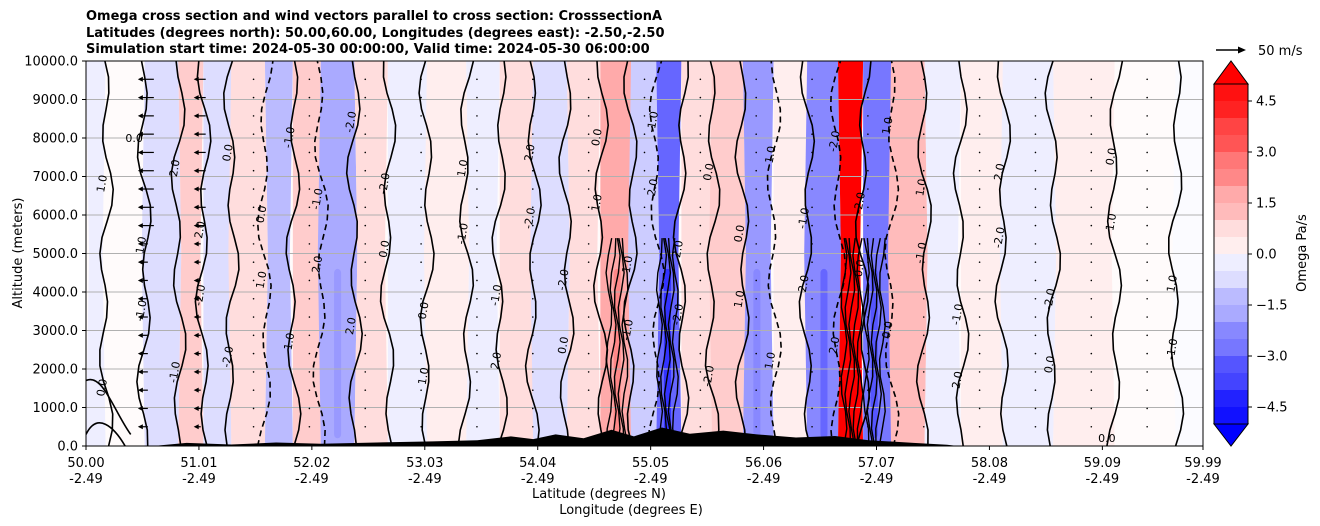 The height and width of the screenshot is (526, 1320). I want to click on y-tick-label: 8000.0, so click(56, 139).